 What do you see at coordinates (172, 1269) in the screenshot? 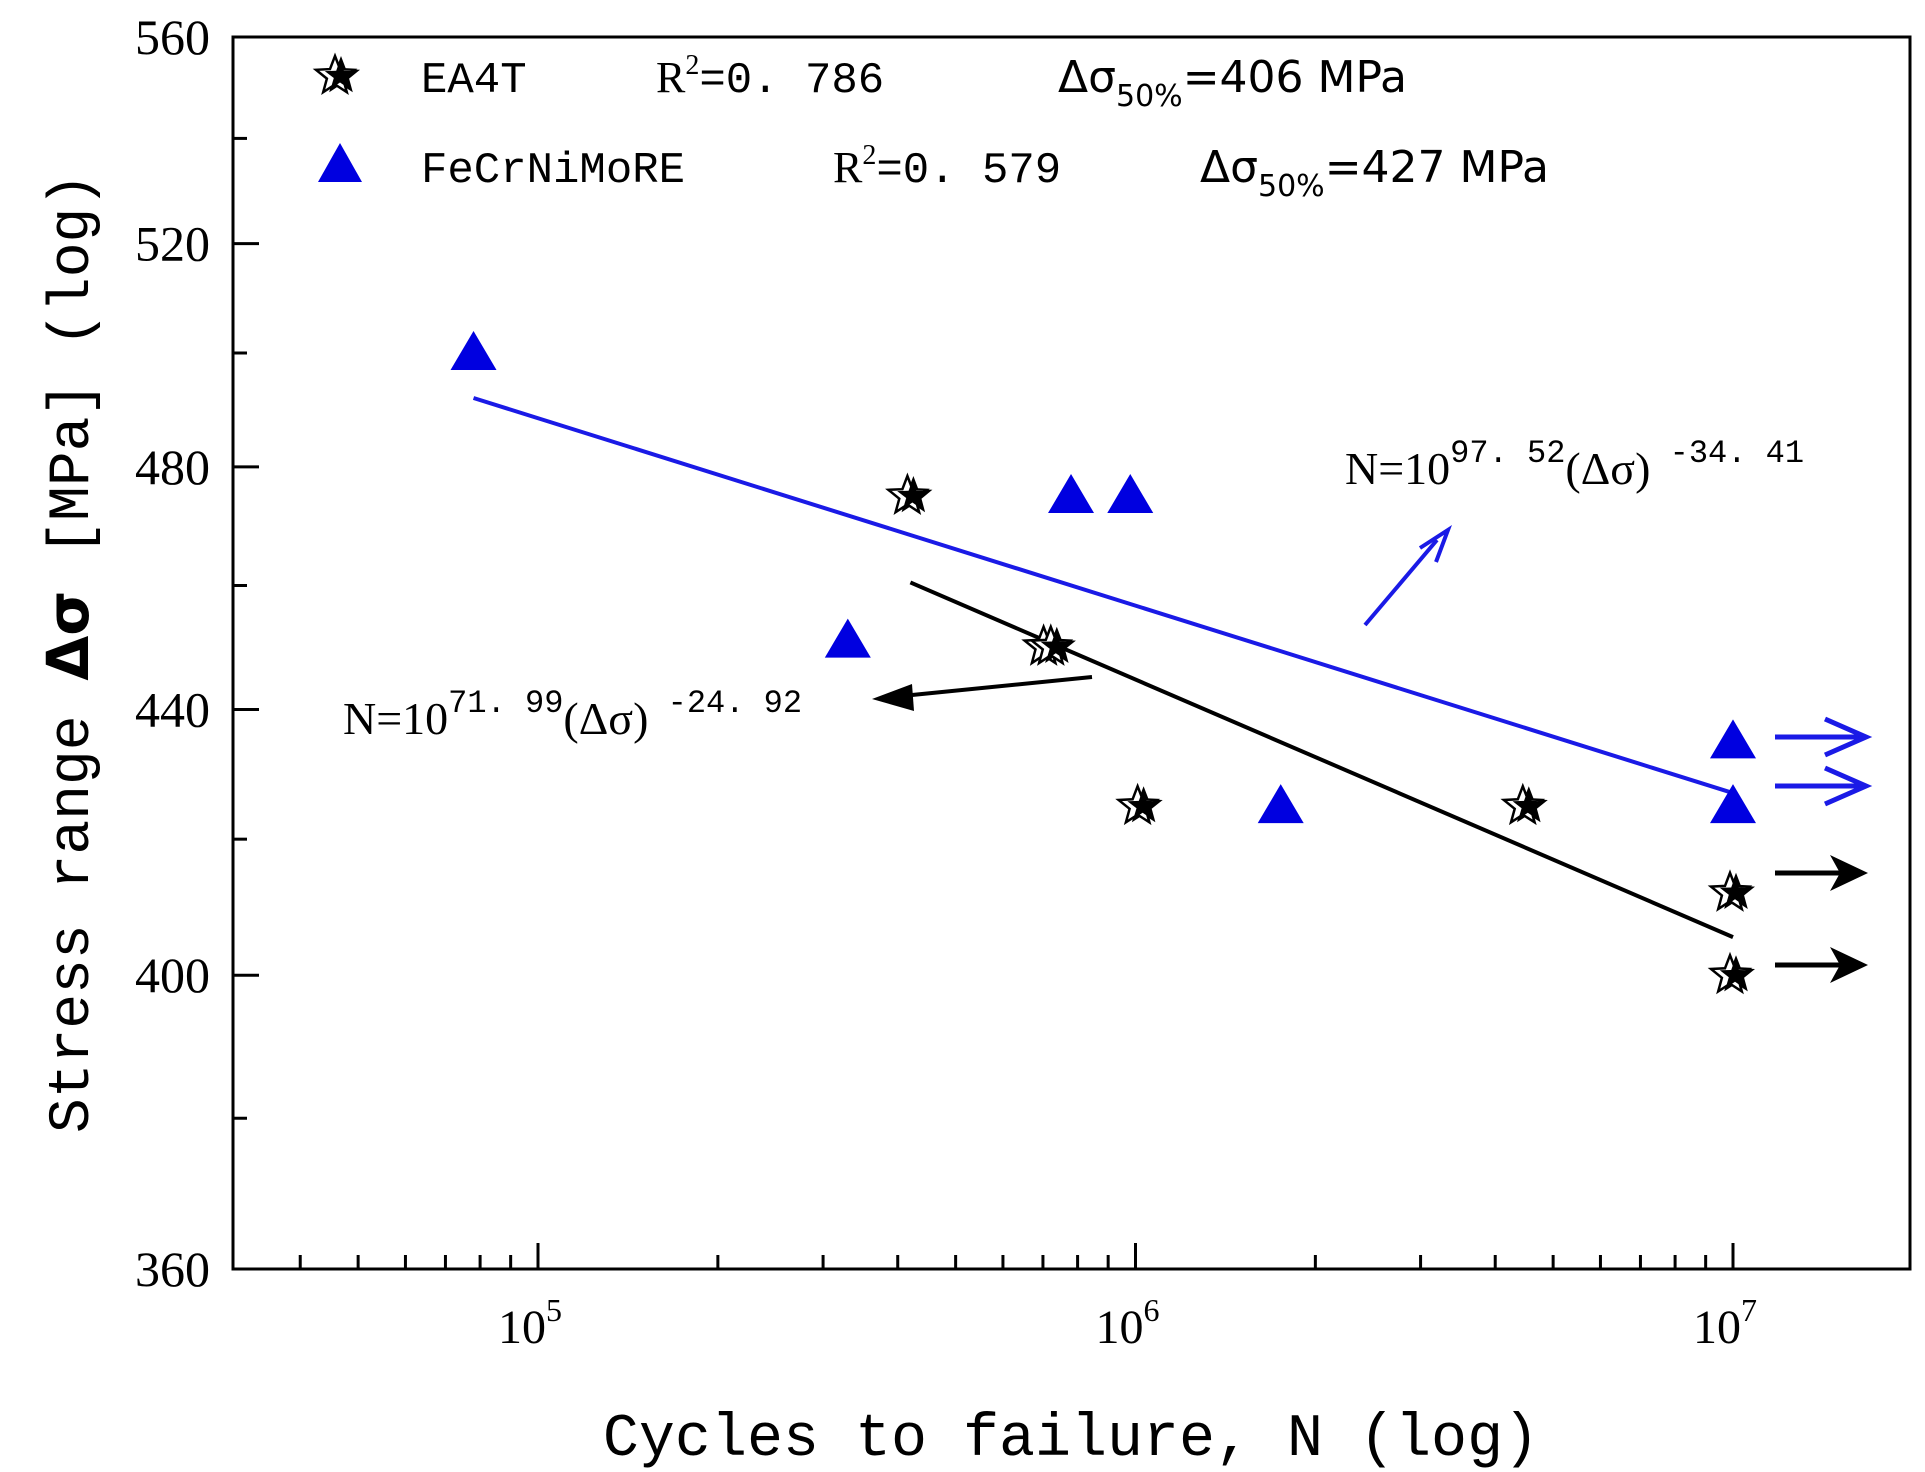
I see `y-tick-label: 360` at bounding box center [172, 1269].